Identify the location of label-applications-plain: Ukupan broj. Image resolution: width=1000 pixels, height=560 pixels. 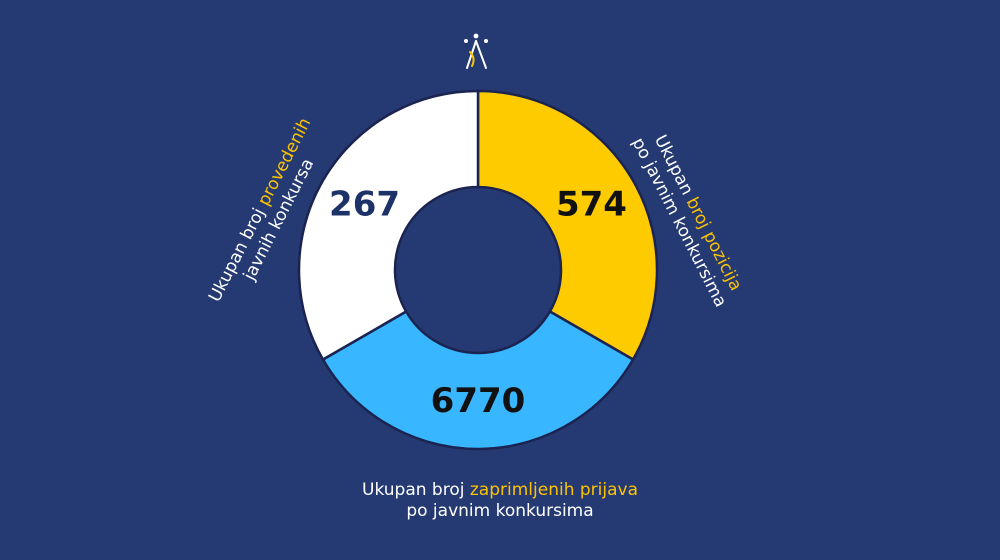
(416, 490).